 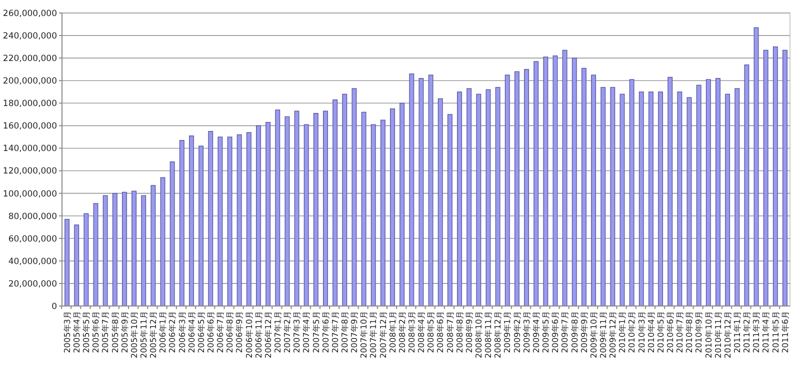 I want to click on y-tick-label: 140,000,000, so click(x=29, y=149).